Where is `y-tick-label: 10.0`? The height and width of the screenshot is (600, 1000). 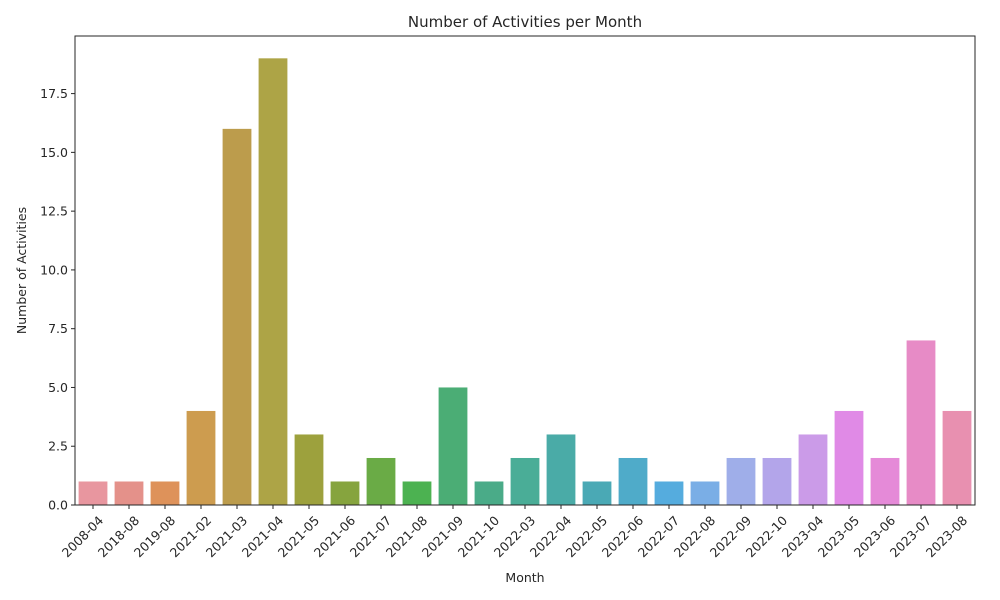 y-tick-label: 10.0 is located at coordinates (54, 269).